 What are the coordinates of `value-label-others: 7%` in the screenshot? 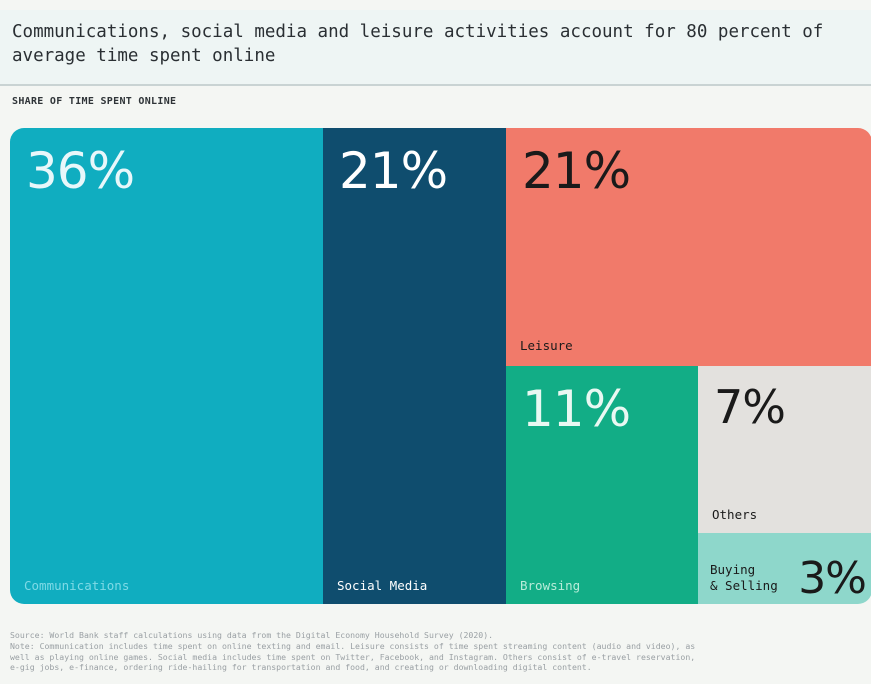 It's located at (749, 407).